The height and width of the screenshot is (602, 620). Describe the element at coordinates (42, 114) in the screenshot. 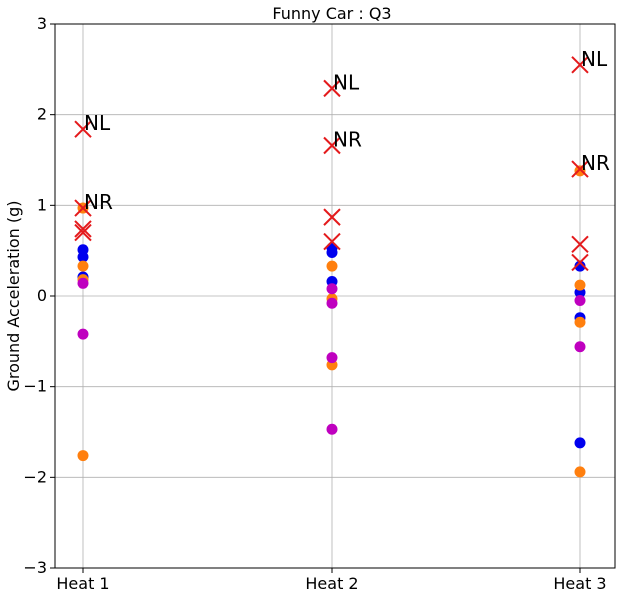

I see `y-tick-label: 2` at that location.